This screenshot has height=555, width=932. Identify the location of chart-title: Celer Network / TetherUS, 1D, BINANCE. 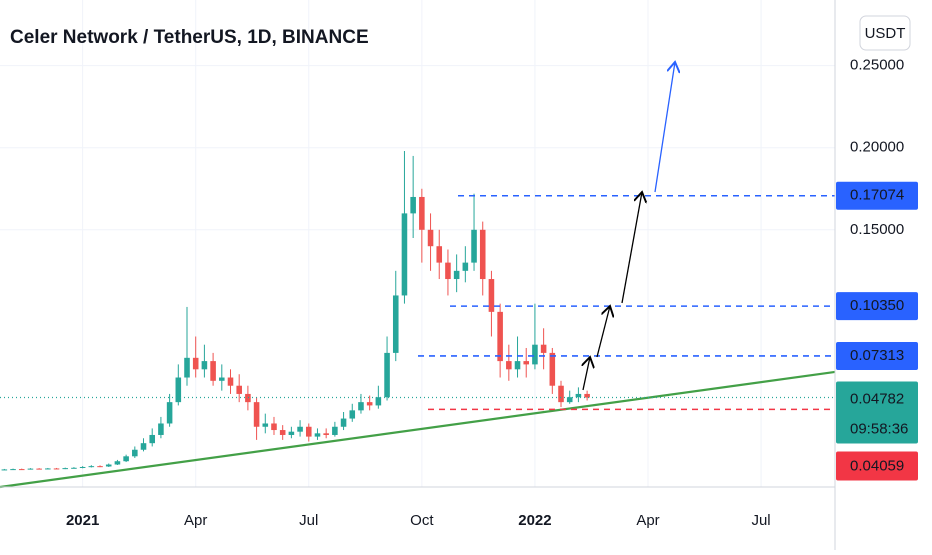
(189, 37).